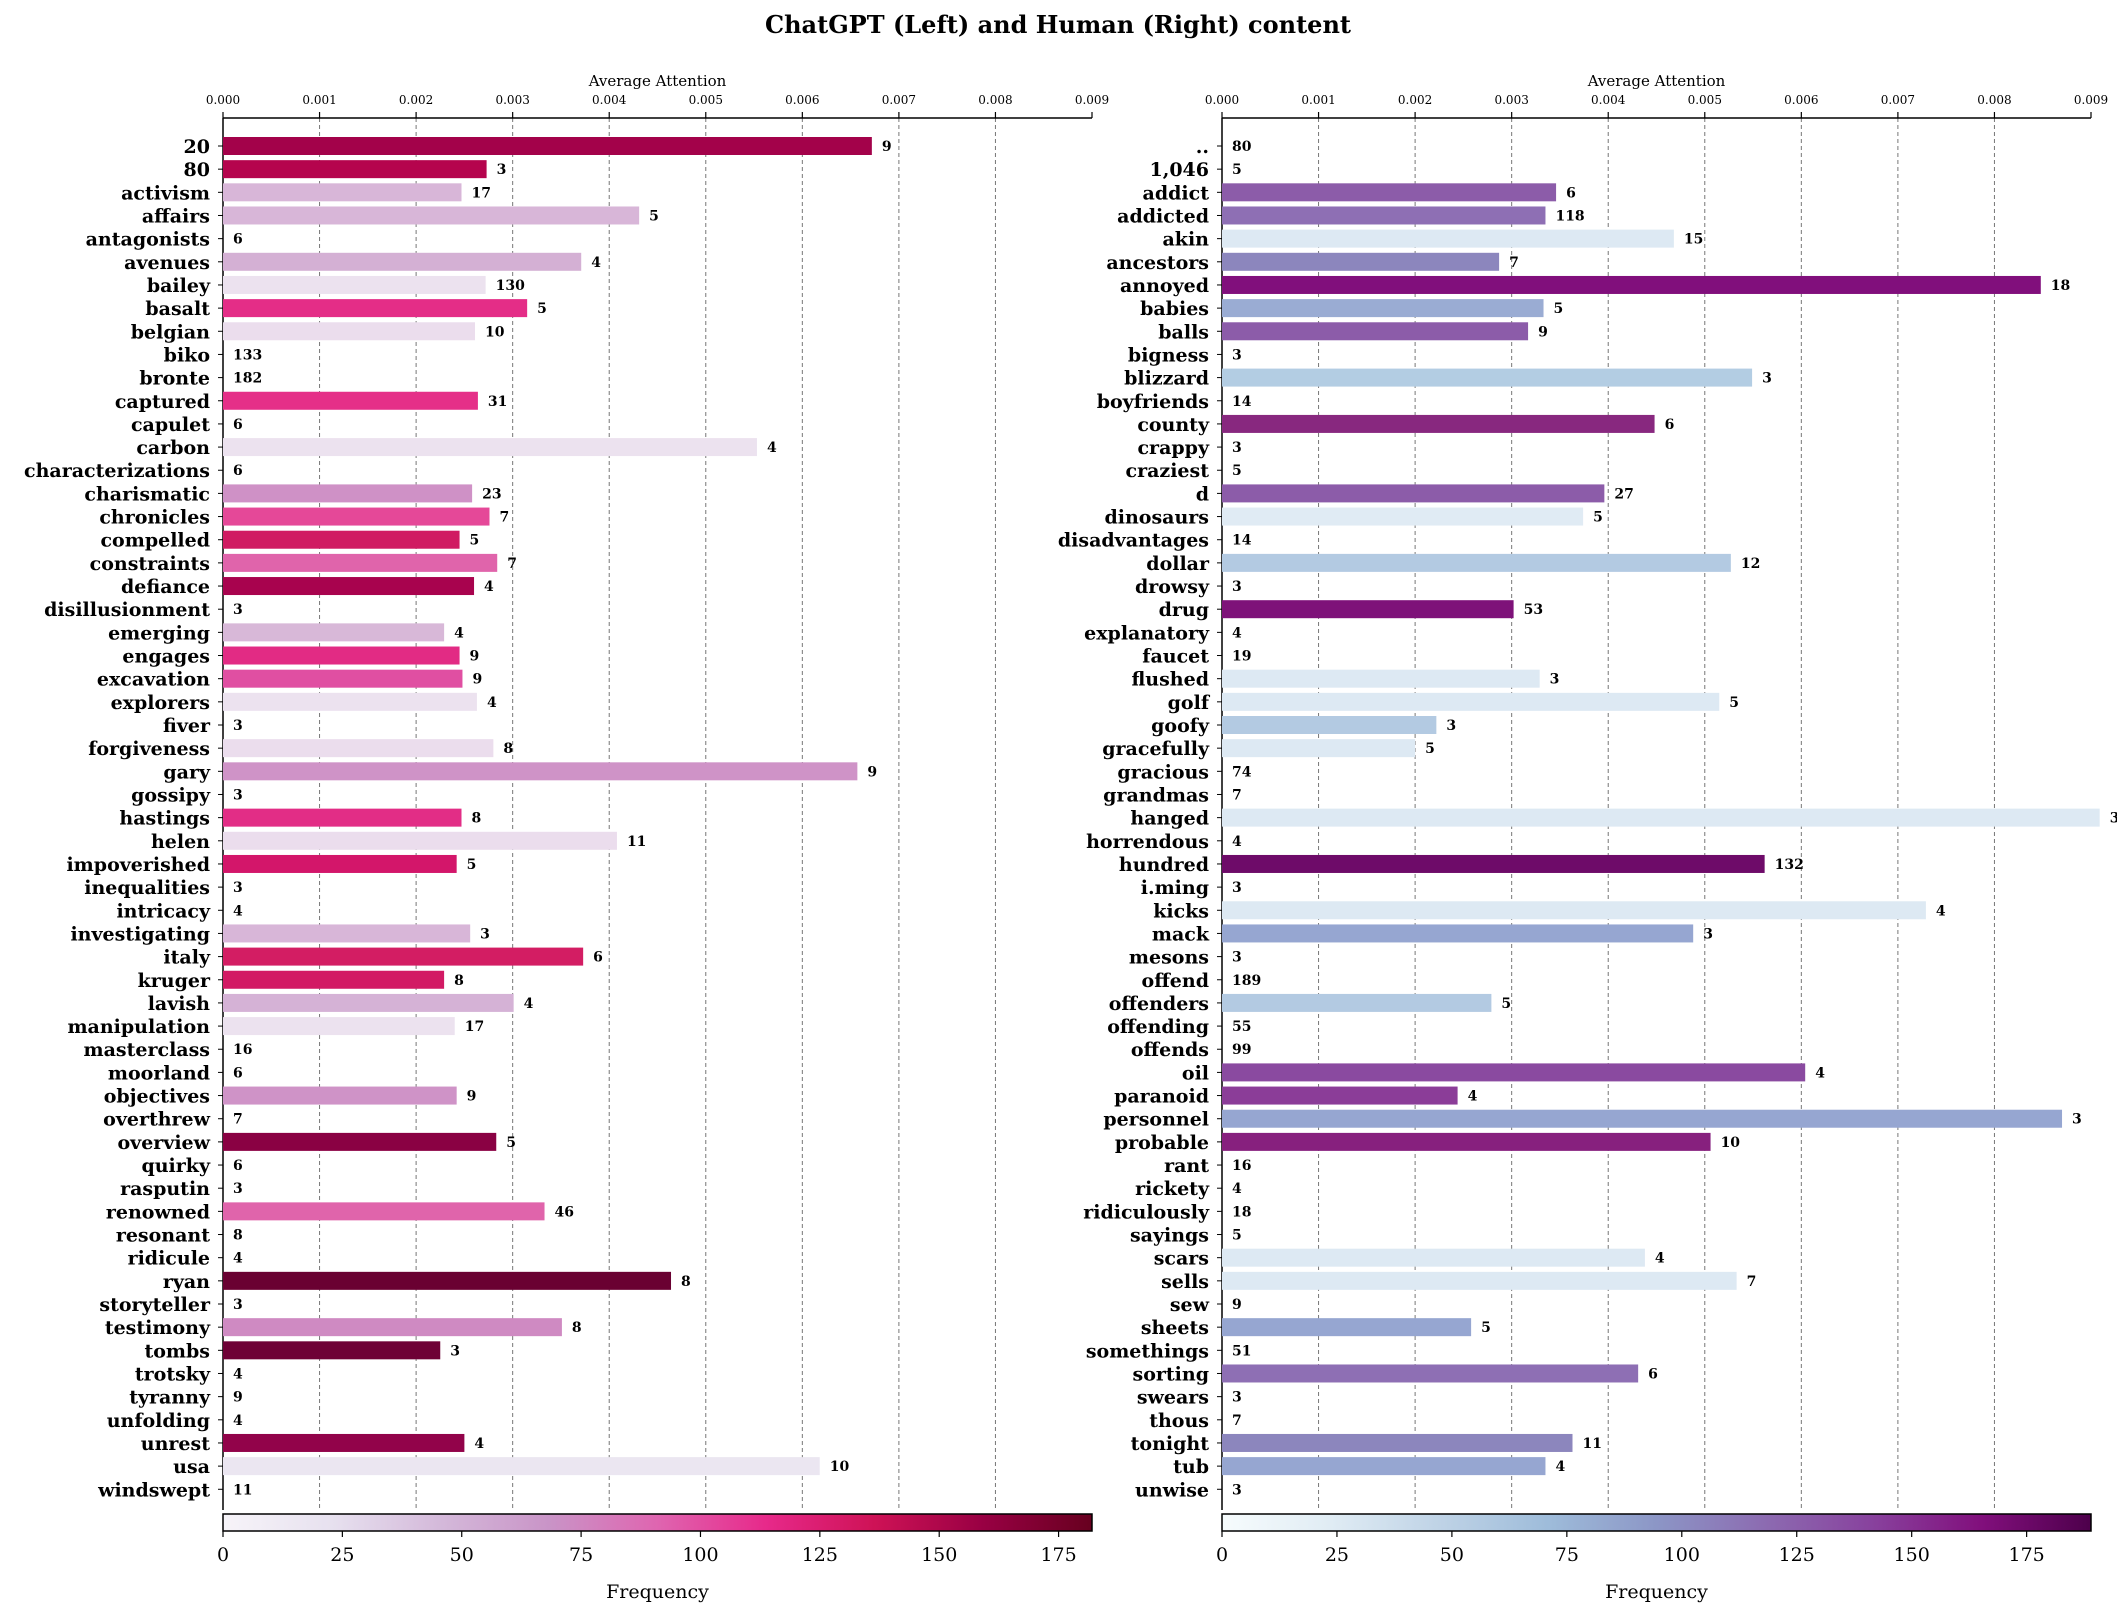  What do you see at coordinates (1202, 147) in the screenshot?
I see `right-category-label: ..` at bounding box center [1202, 147].